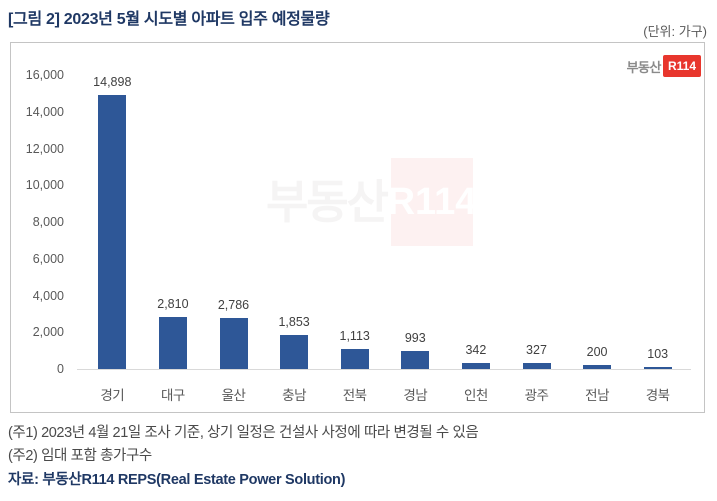 The height and width of the screenshot is (501, 717). Describe the element at coordinates (112, 395) in the screenshot. I see `x-category-label: 경기` at that location.